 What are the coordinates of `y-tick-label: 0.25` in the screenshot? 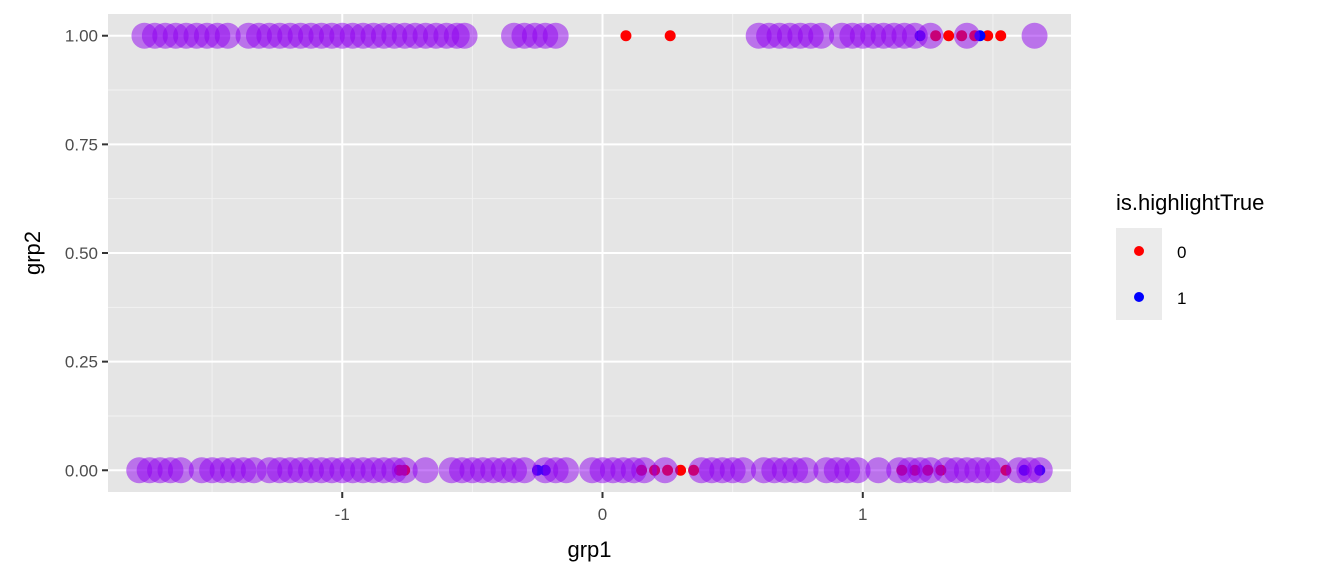 It's located at (81, 362).